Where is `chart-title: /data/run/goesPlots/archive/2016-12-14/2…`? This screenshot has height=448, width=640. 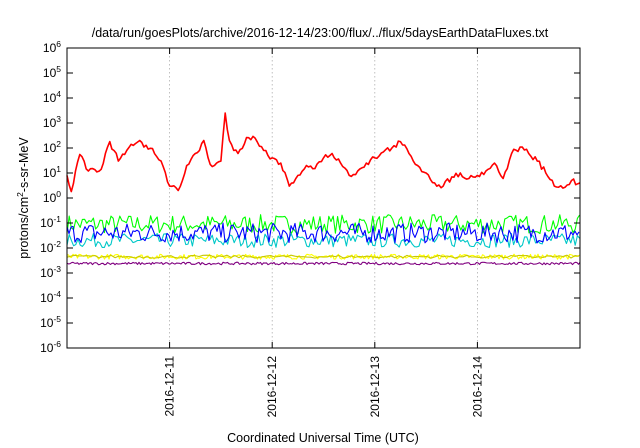 chart-title: /data/run/goesPlots/archive/2016-12-14/2… is located at coordinates (320, 33).